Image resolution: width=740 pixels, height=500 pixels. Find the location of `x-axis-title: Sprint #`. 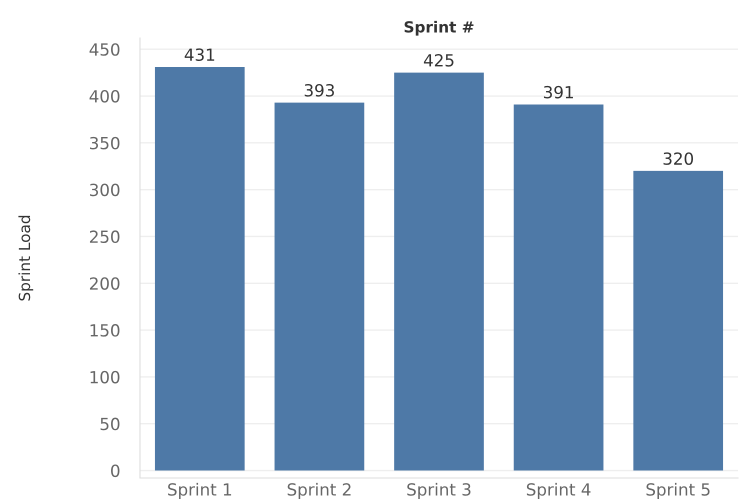

x-axis-title: Sprint # is located at coordinates (439, 28).